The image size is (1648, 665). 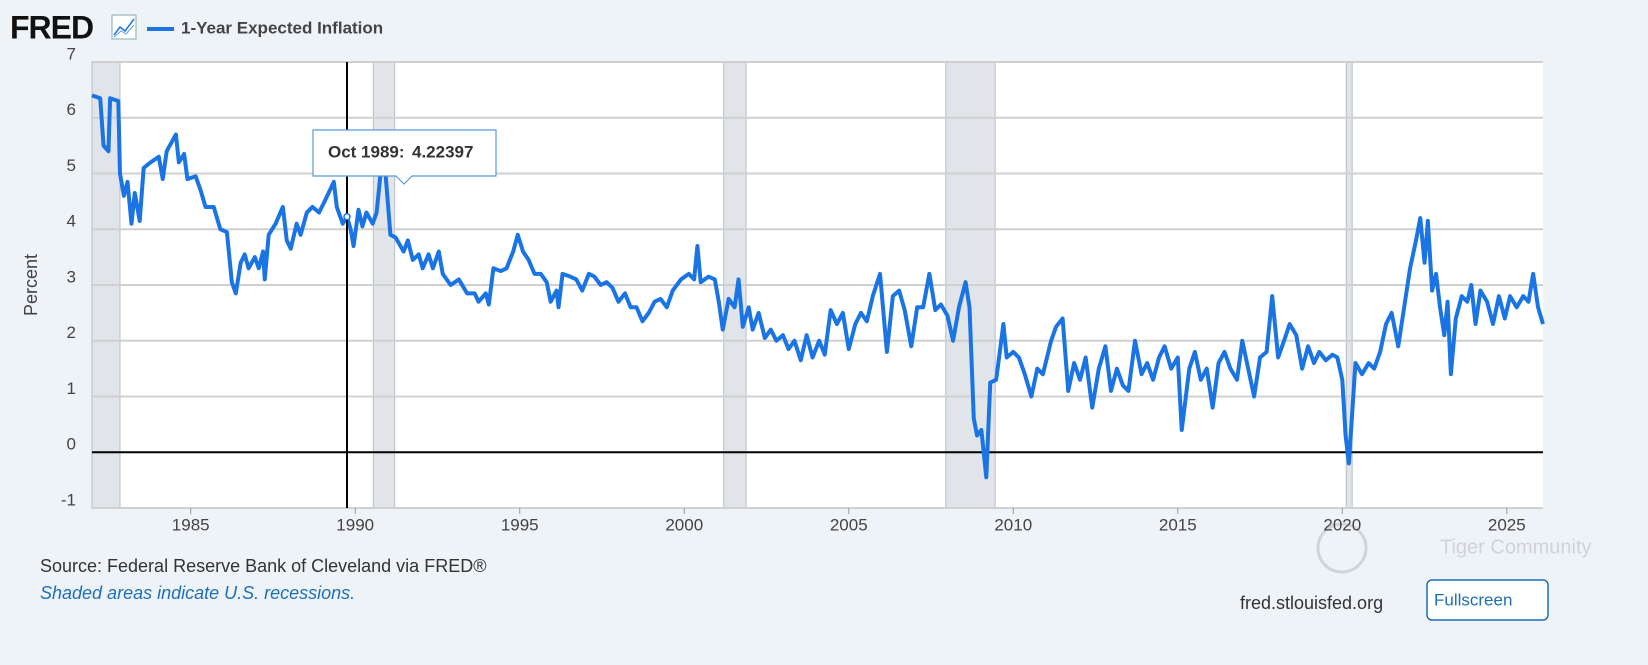 What do you see at coordinates (684, 524) in the screenshot?
I see `x-tick-label: 2000` at bounding box center [684, 524].